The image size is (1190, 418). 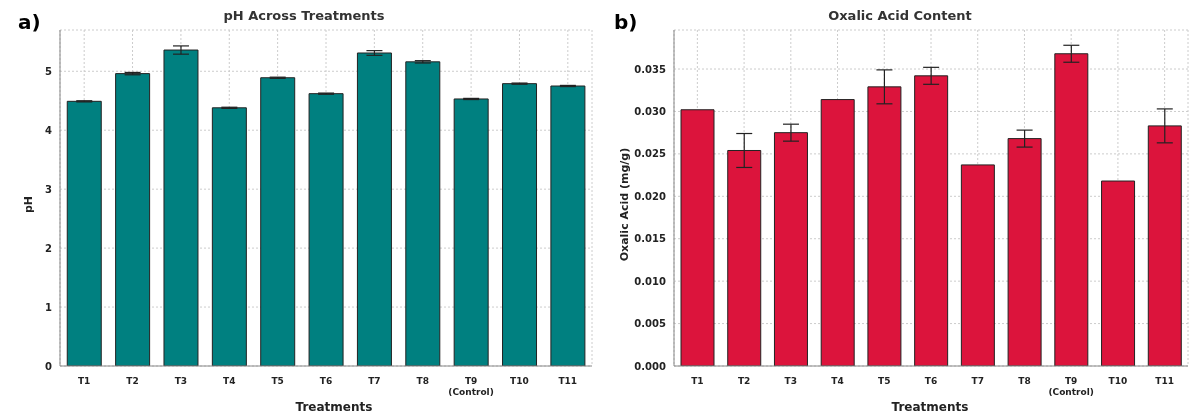 What do you see at coordinates (650, 324) in the screenshot?
I see `y-tick-label: 0.005` at bounding box center [650, 324].